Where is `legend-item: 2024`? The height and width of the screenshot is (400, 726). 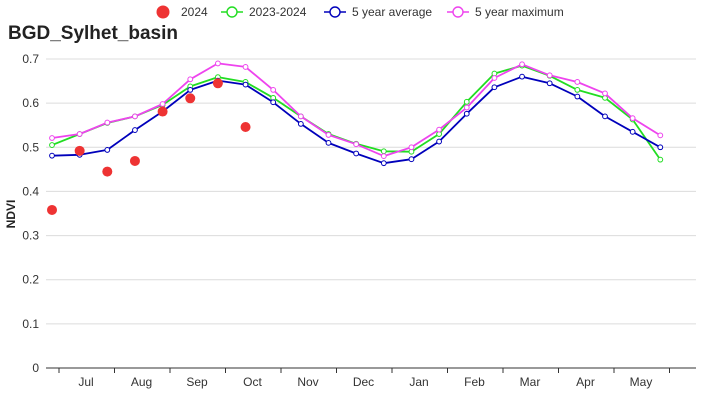 legend-item: 2024 is located at coordinates (182, 12).